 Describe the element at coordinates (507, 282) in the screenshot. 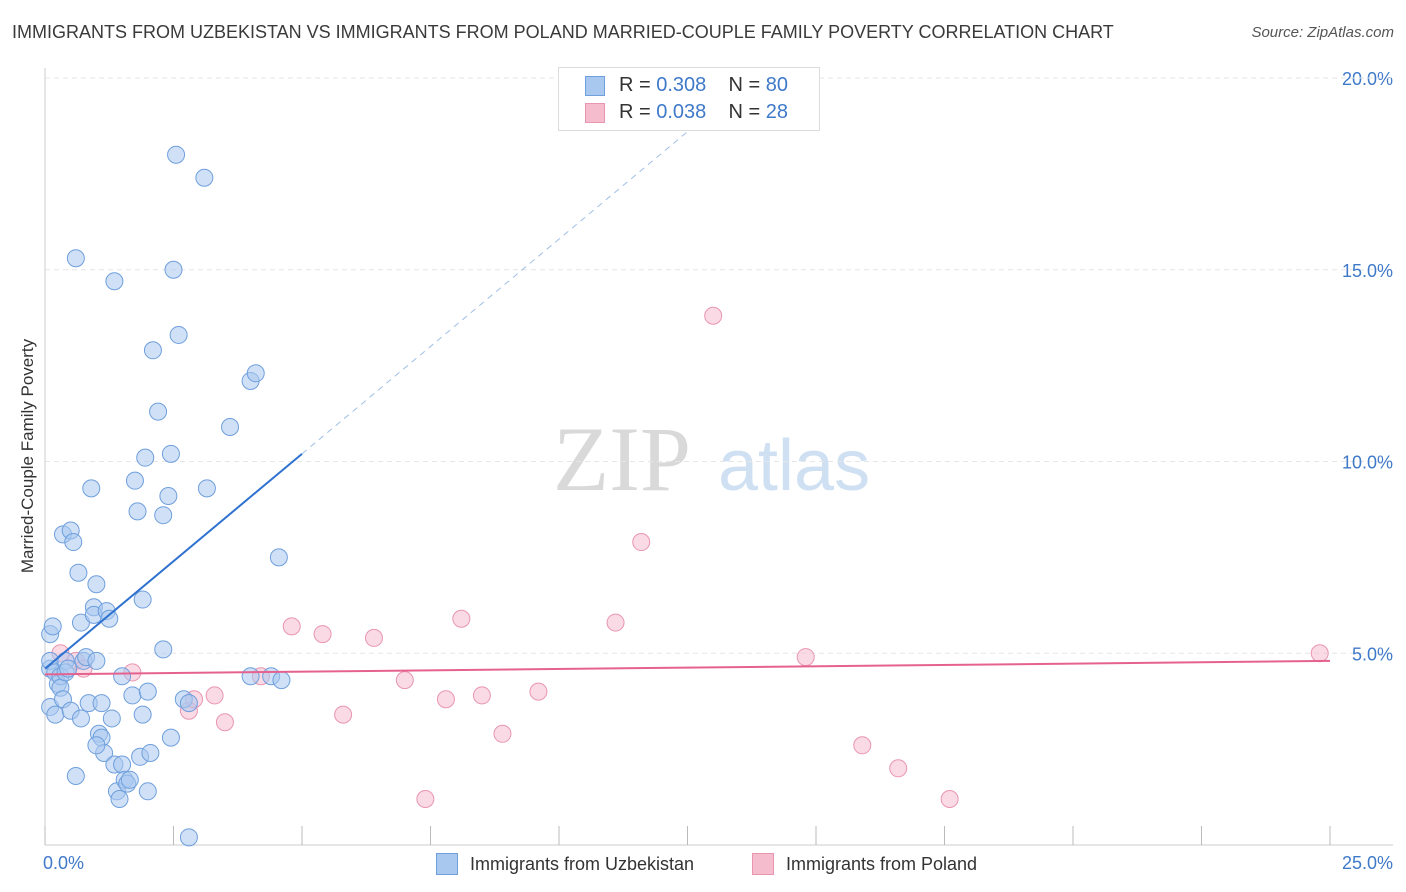

I see `trendline-uzbekistan-extension` at that location.